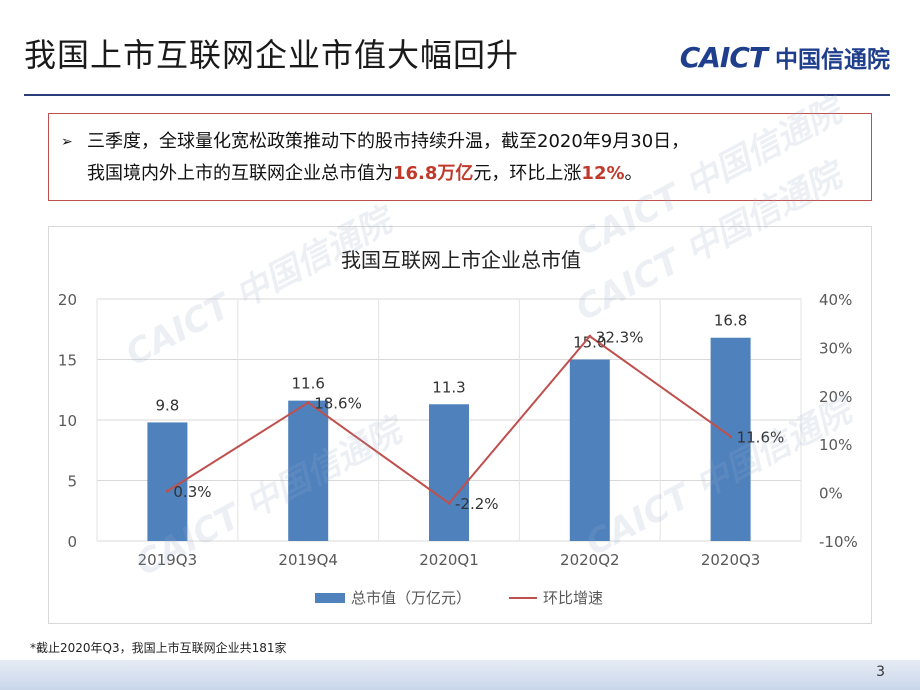 The width and height of the screenshot is (920, 690). What do you see at coordinates (72, 542) in the screenshot?
I see `y-left-tick-label: 0` at bounding box center [72, 542].